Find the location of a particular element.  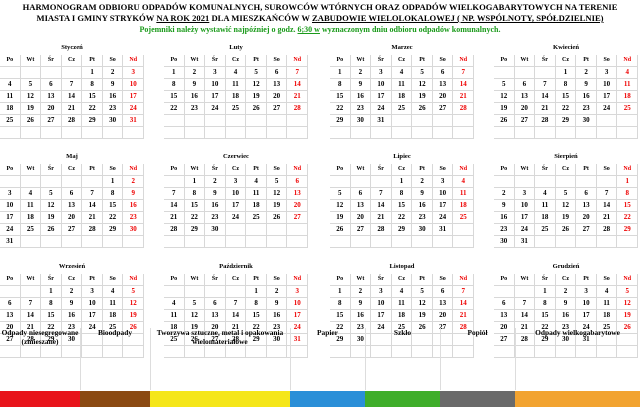

day-cell: 2 is located at coordinates (133, 182).